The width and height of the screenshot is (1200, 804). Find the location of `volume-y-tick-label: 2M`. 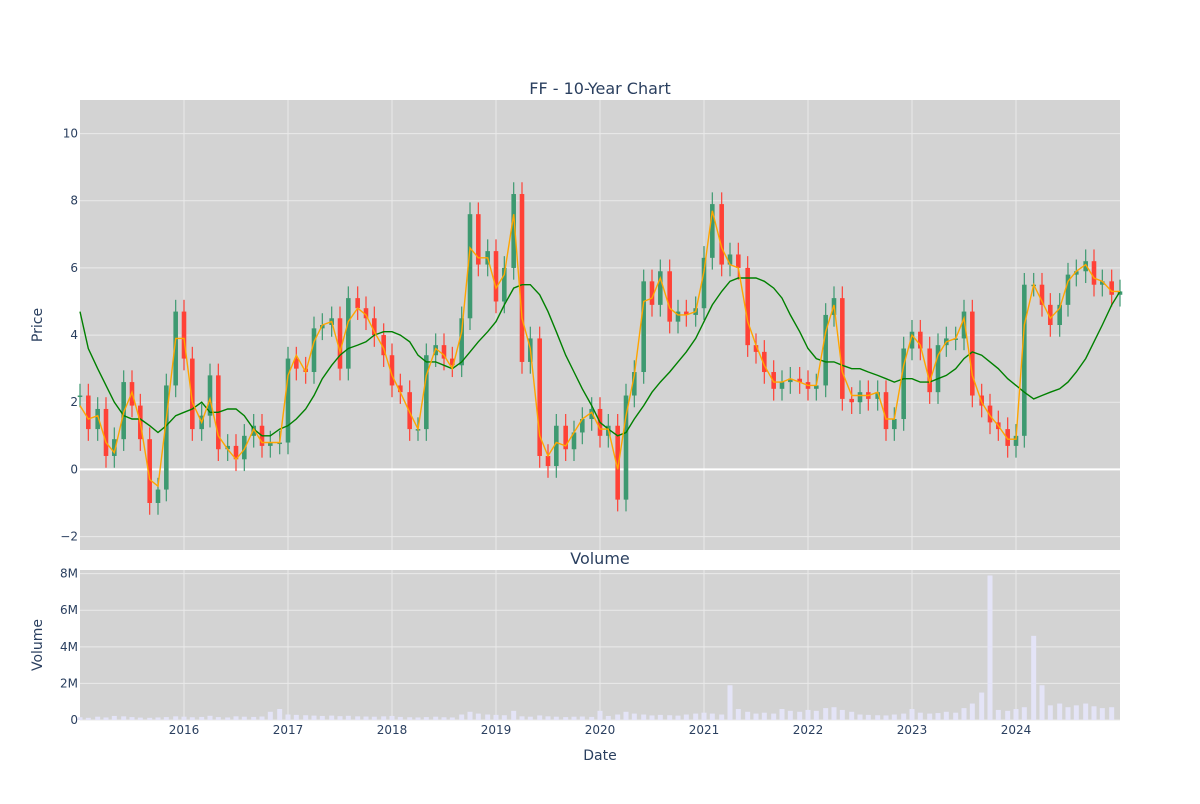

volume-y-tick-label: 2M is located at coordinates (69, 683).